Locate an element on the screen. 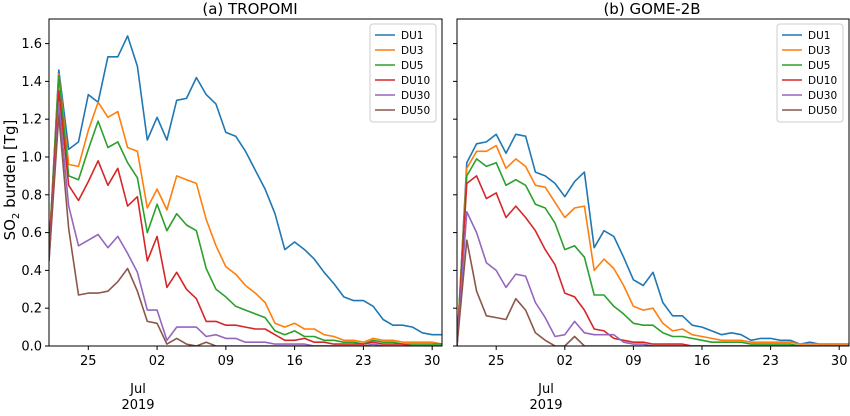  legend-tropomi: DU1 DU3 DU5 DU10 DU30 DU50 is located at coordinates (403, 73).